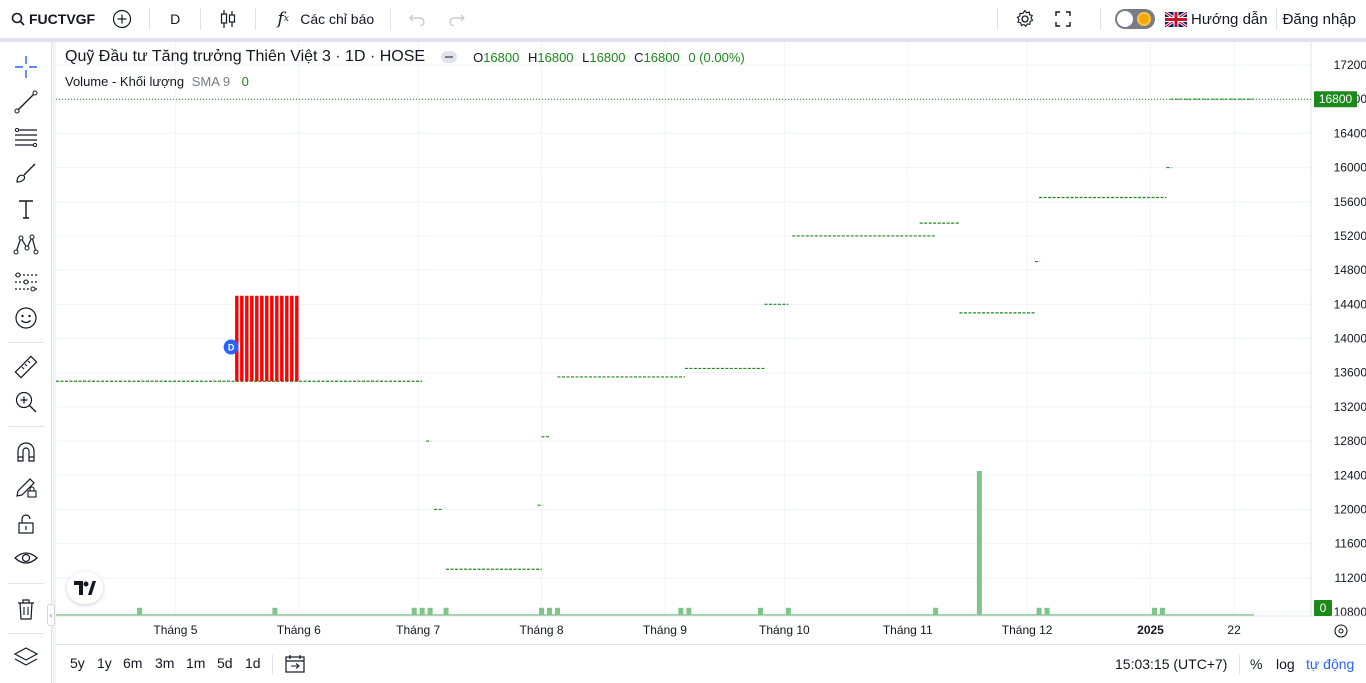 Image resolution: width=1366 pixels, height=683 pixels. What do you see at coordinates (1330, 664) in the screenshot?
I see `auto-scale-toggle: tự động` at bounding box center [1330, 664].